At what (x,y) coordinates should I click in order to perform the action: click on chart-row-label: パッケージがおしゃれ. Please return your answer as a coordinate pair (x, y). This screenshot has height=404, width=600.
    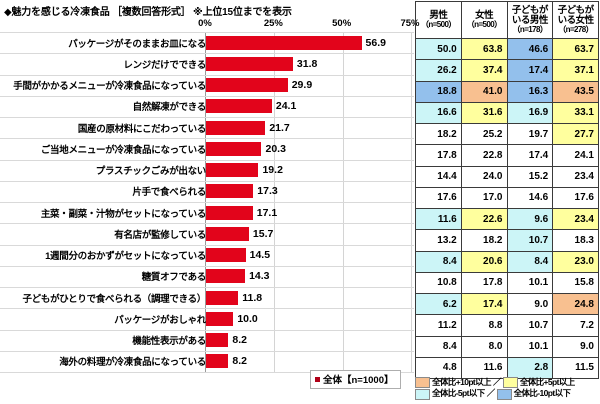
    Looking at the image, I should click on (160, 320).